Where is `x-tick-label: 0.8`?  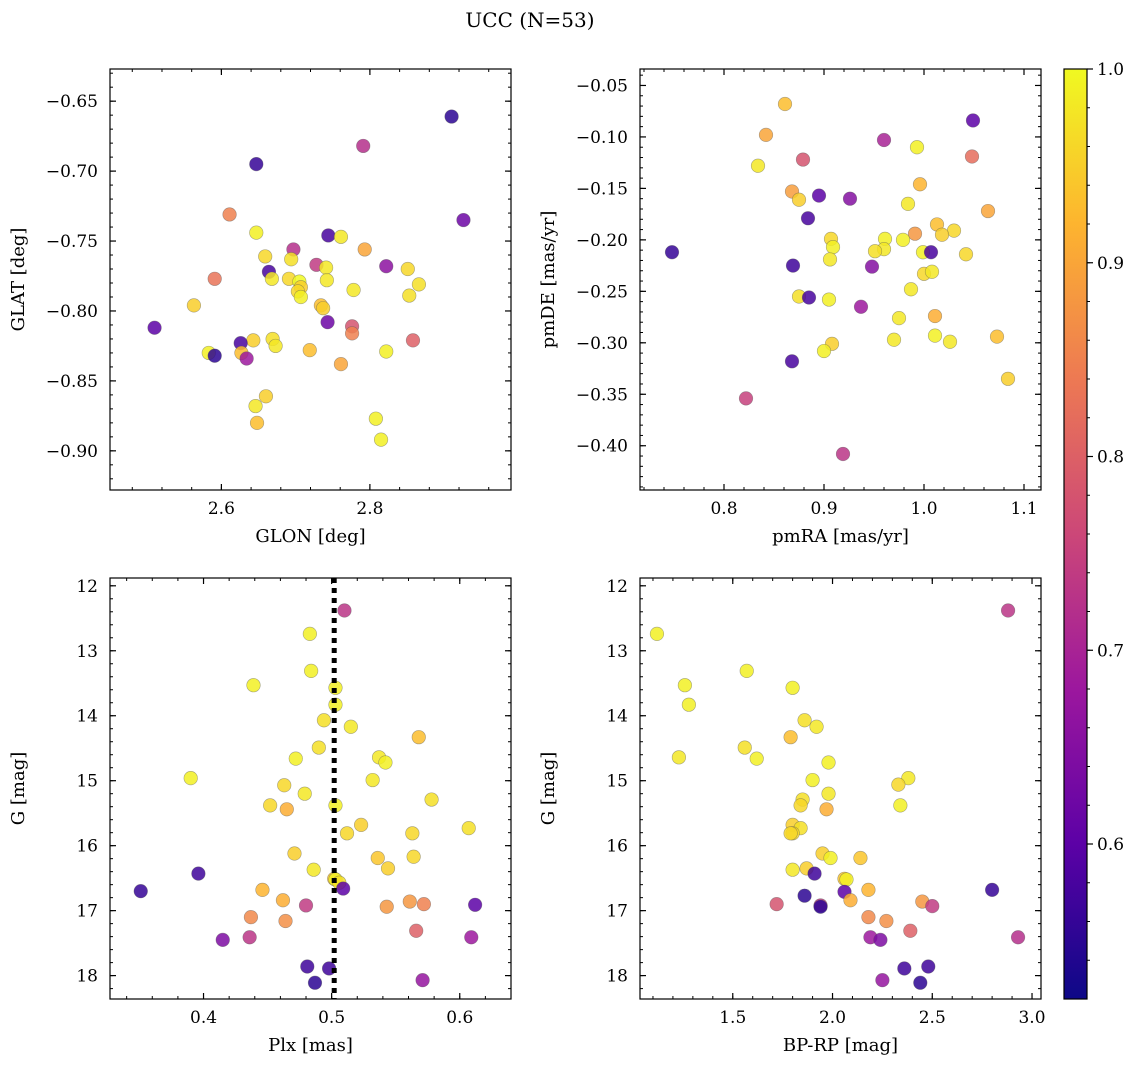
x-tick-label: 0.8 is located at coordinates (723, 509).